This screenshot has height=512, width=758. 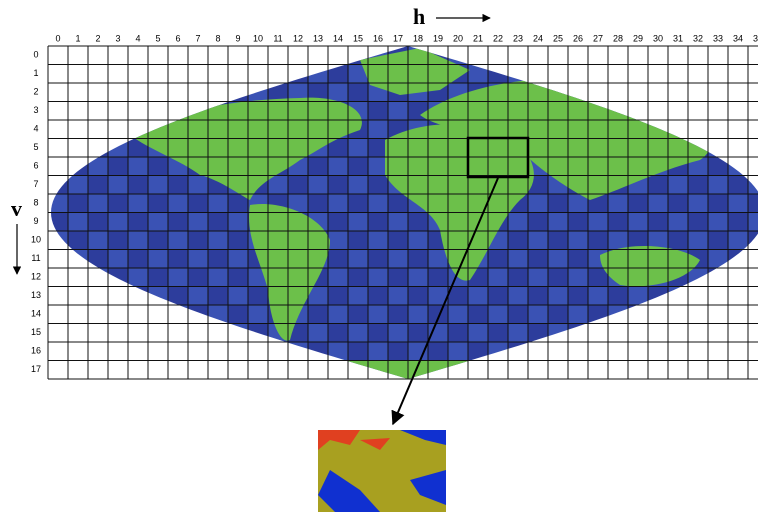 I want to click on column-label: 5, so click(x=157, y=38).